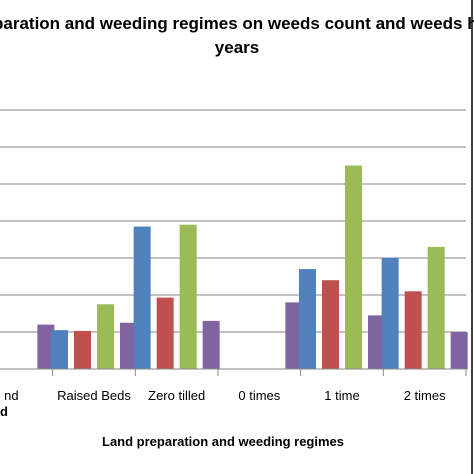 Image resolution: width=474 pixels, height=474 pixels. What do you see at coordinates (4, 411) in the screenshot?
I see `x-tick-label-cut: d` at bounding box center [4, 411].